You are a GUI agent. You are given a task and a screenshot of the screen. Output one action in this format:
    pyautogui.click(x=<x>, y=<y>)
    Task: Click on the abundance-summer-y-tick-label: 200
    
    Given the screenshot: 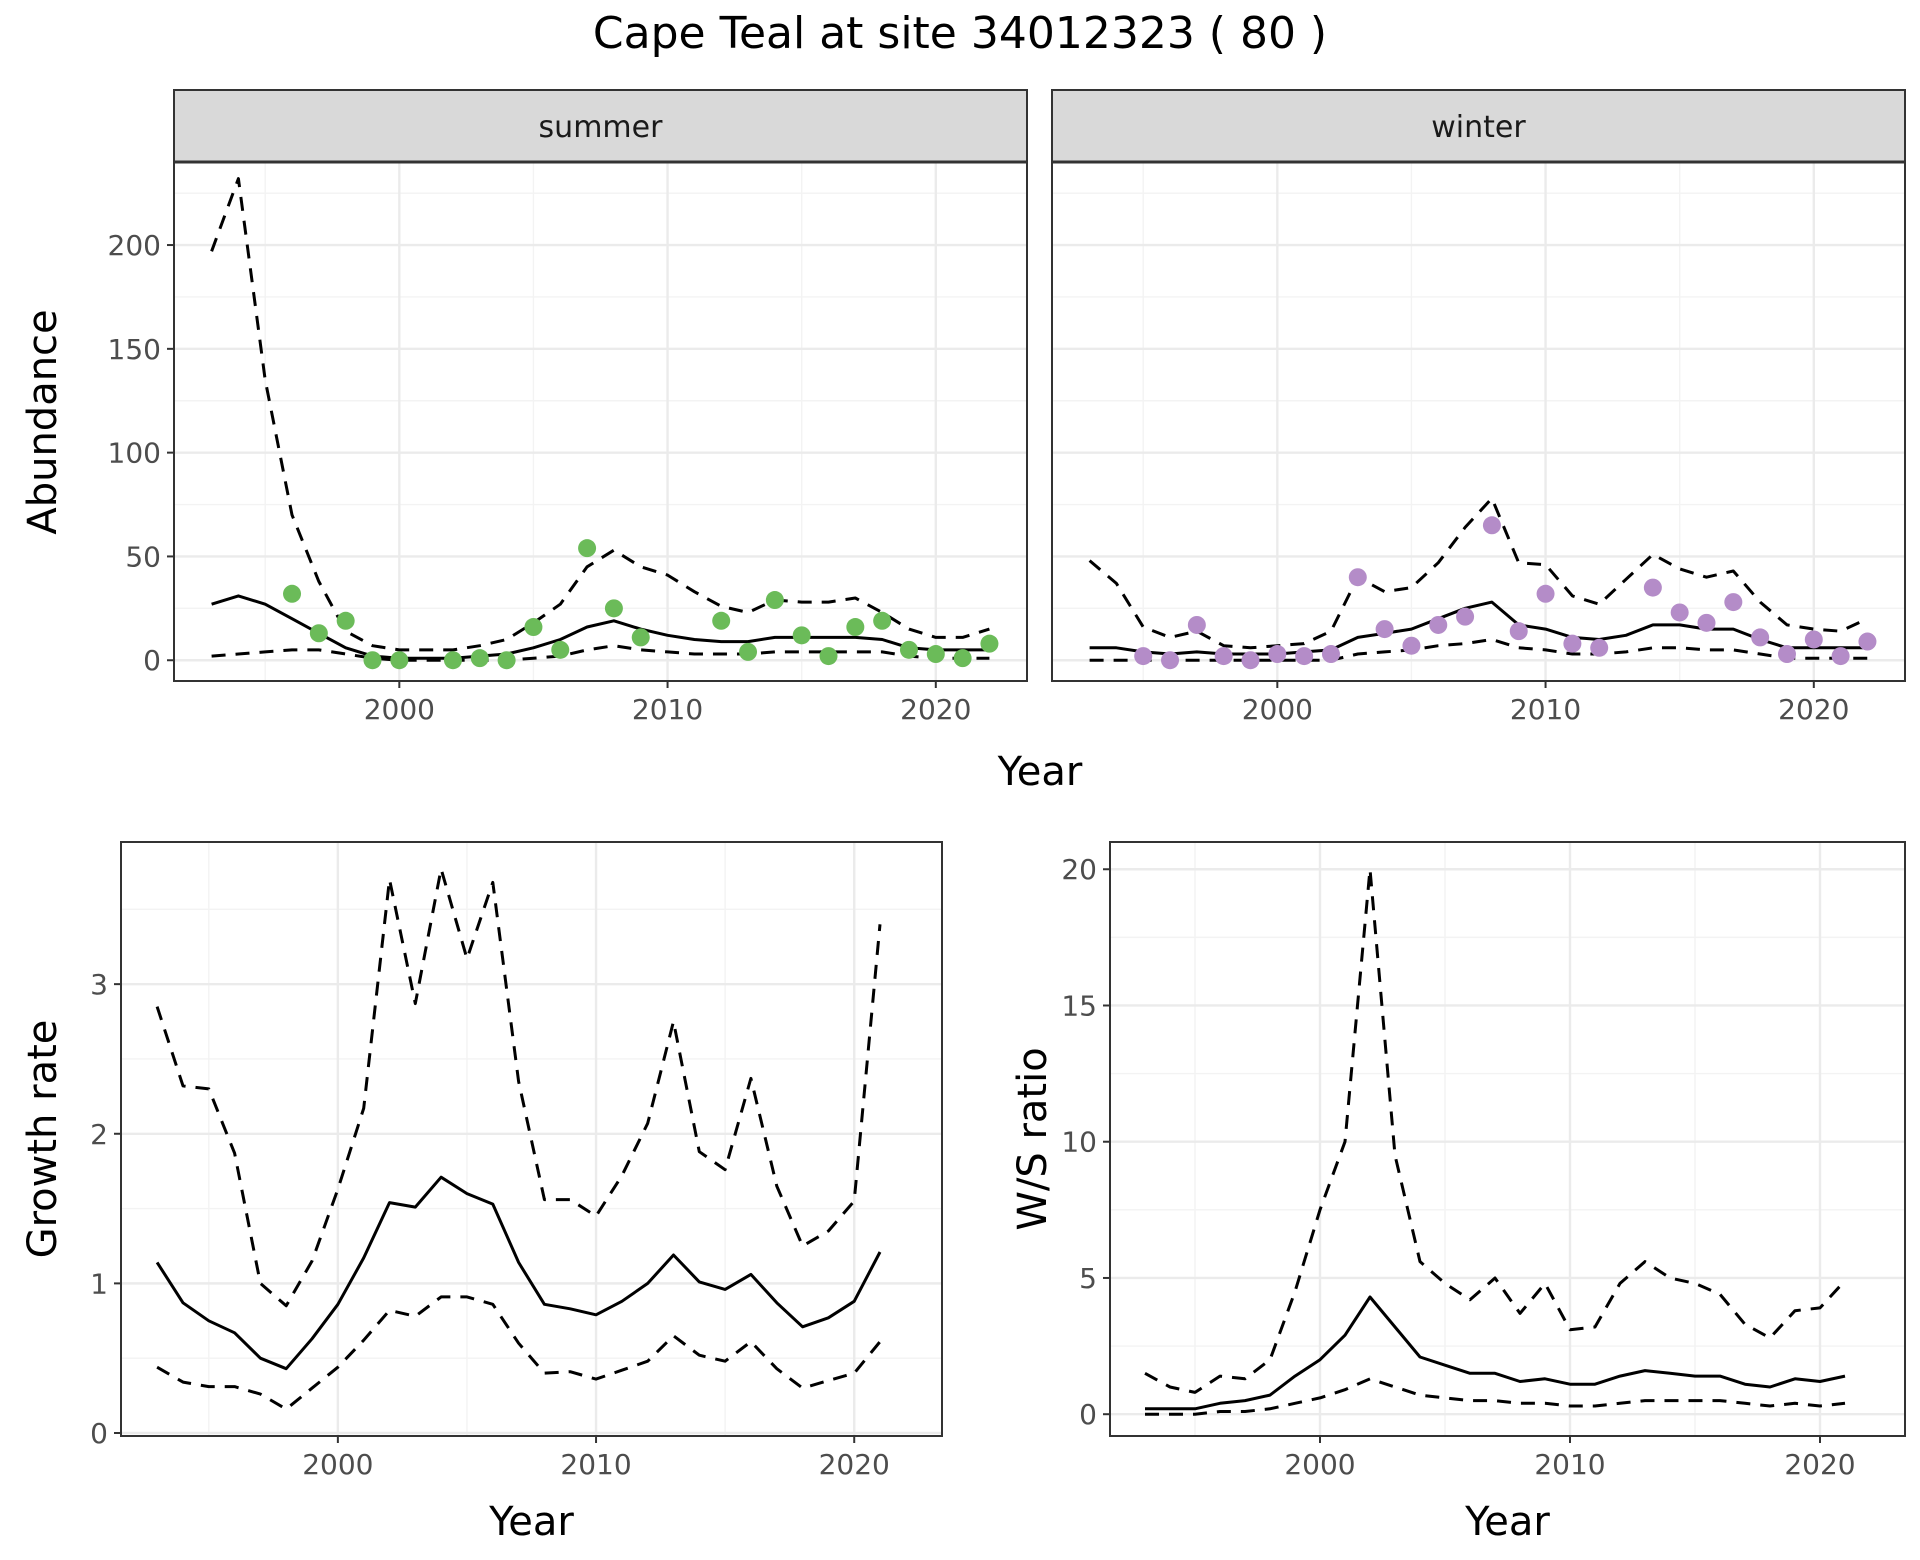 What is the action you would take?
    pyautogui.click(x=134, y=245)
    